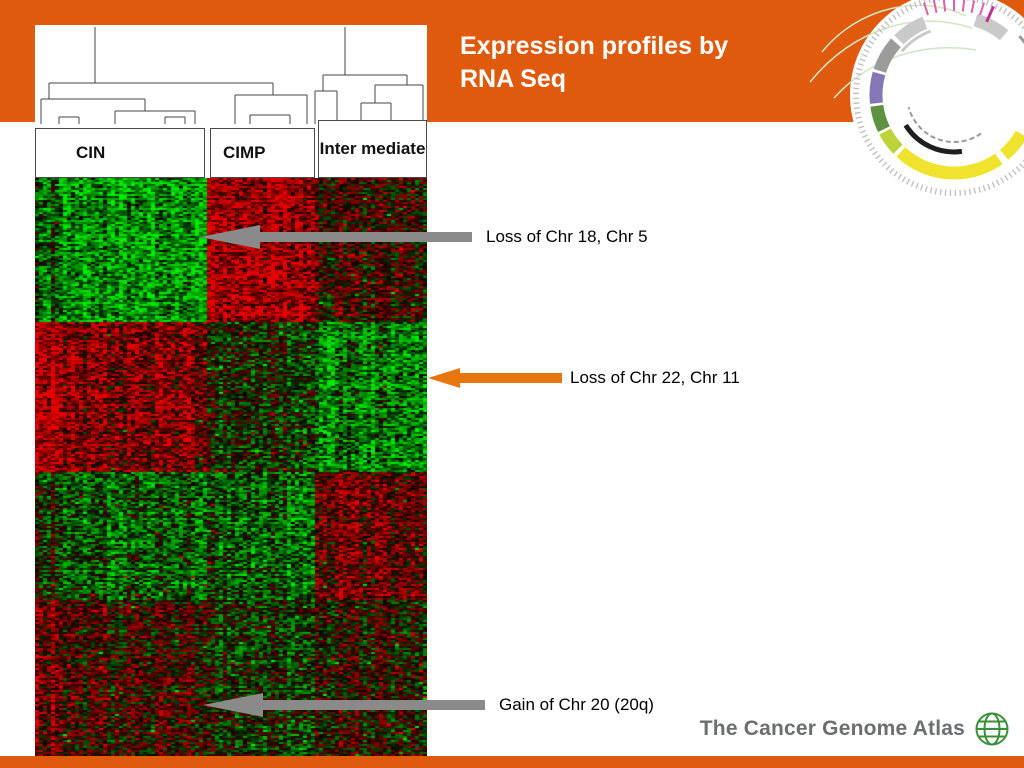  I want to click on footer-band, so click(512, 762).